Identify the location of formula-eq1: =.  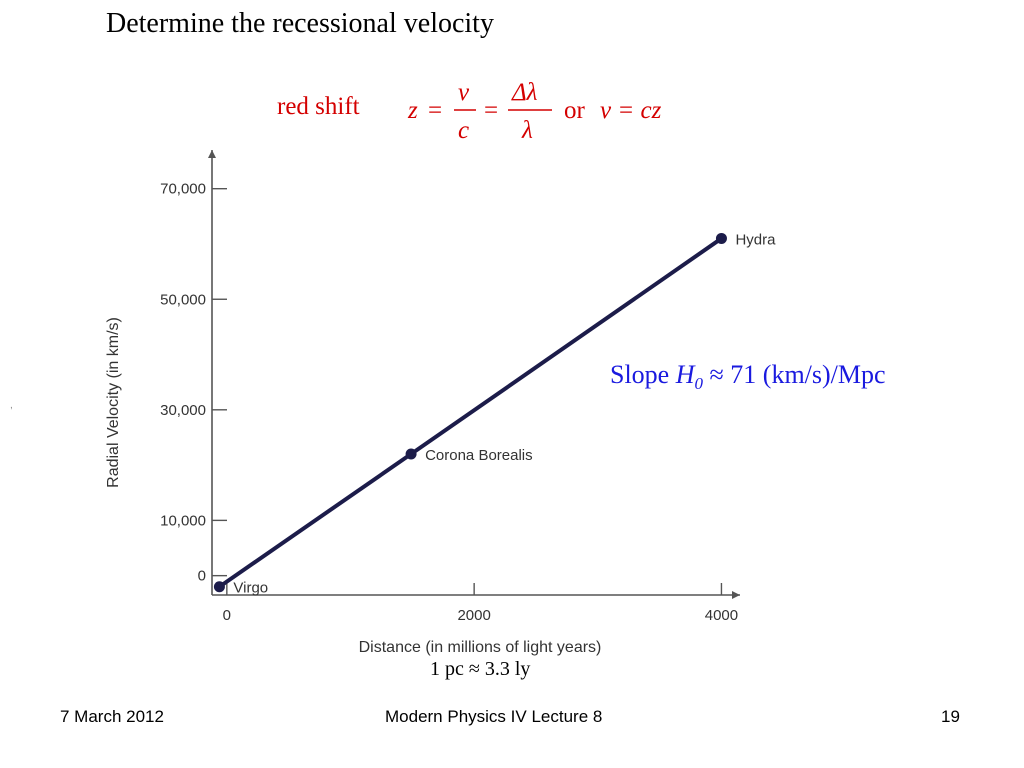
(435, 110).